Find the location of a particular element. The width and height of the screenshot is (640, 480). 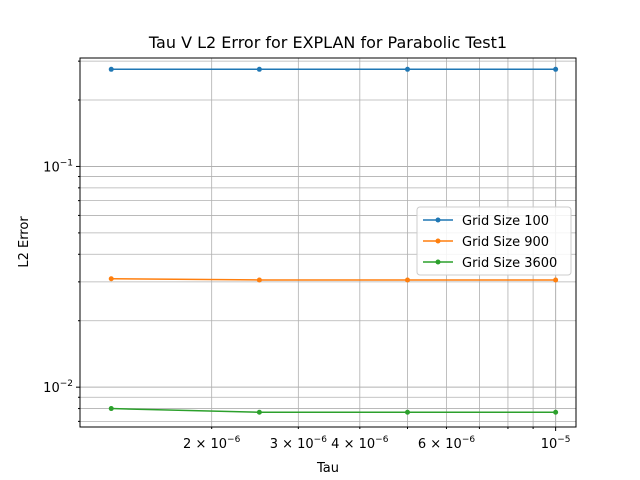

legend-label: Grid Size 900 is located at coordinates (505, 242).